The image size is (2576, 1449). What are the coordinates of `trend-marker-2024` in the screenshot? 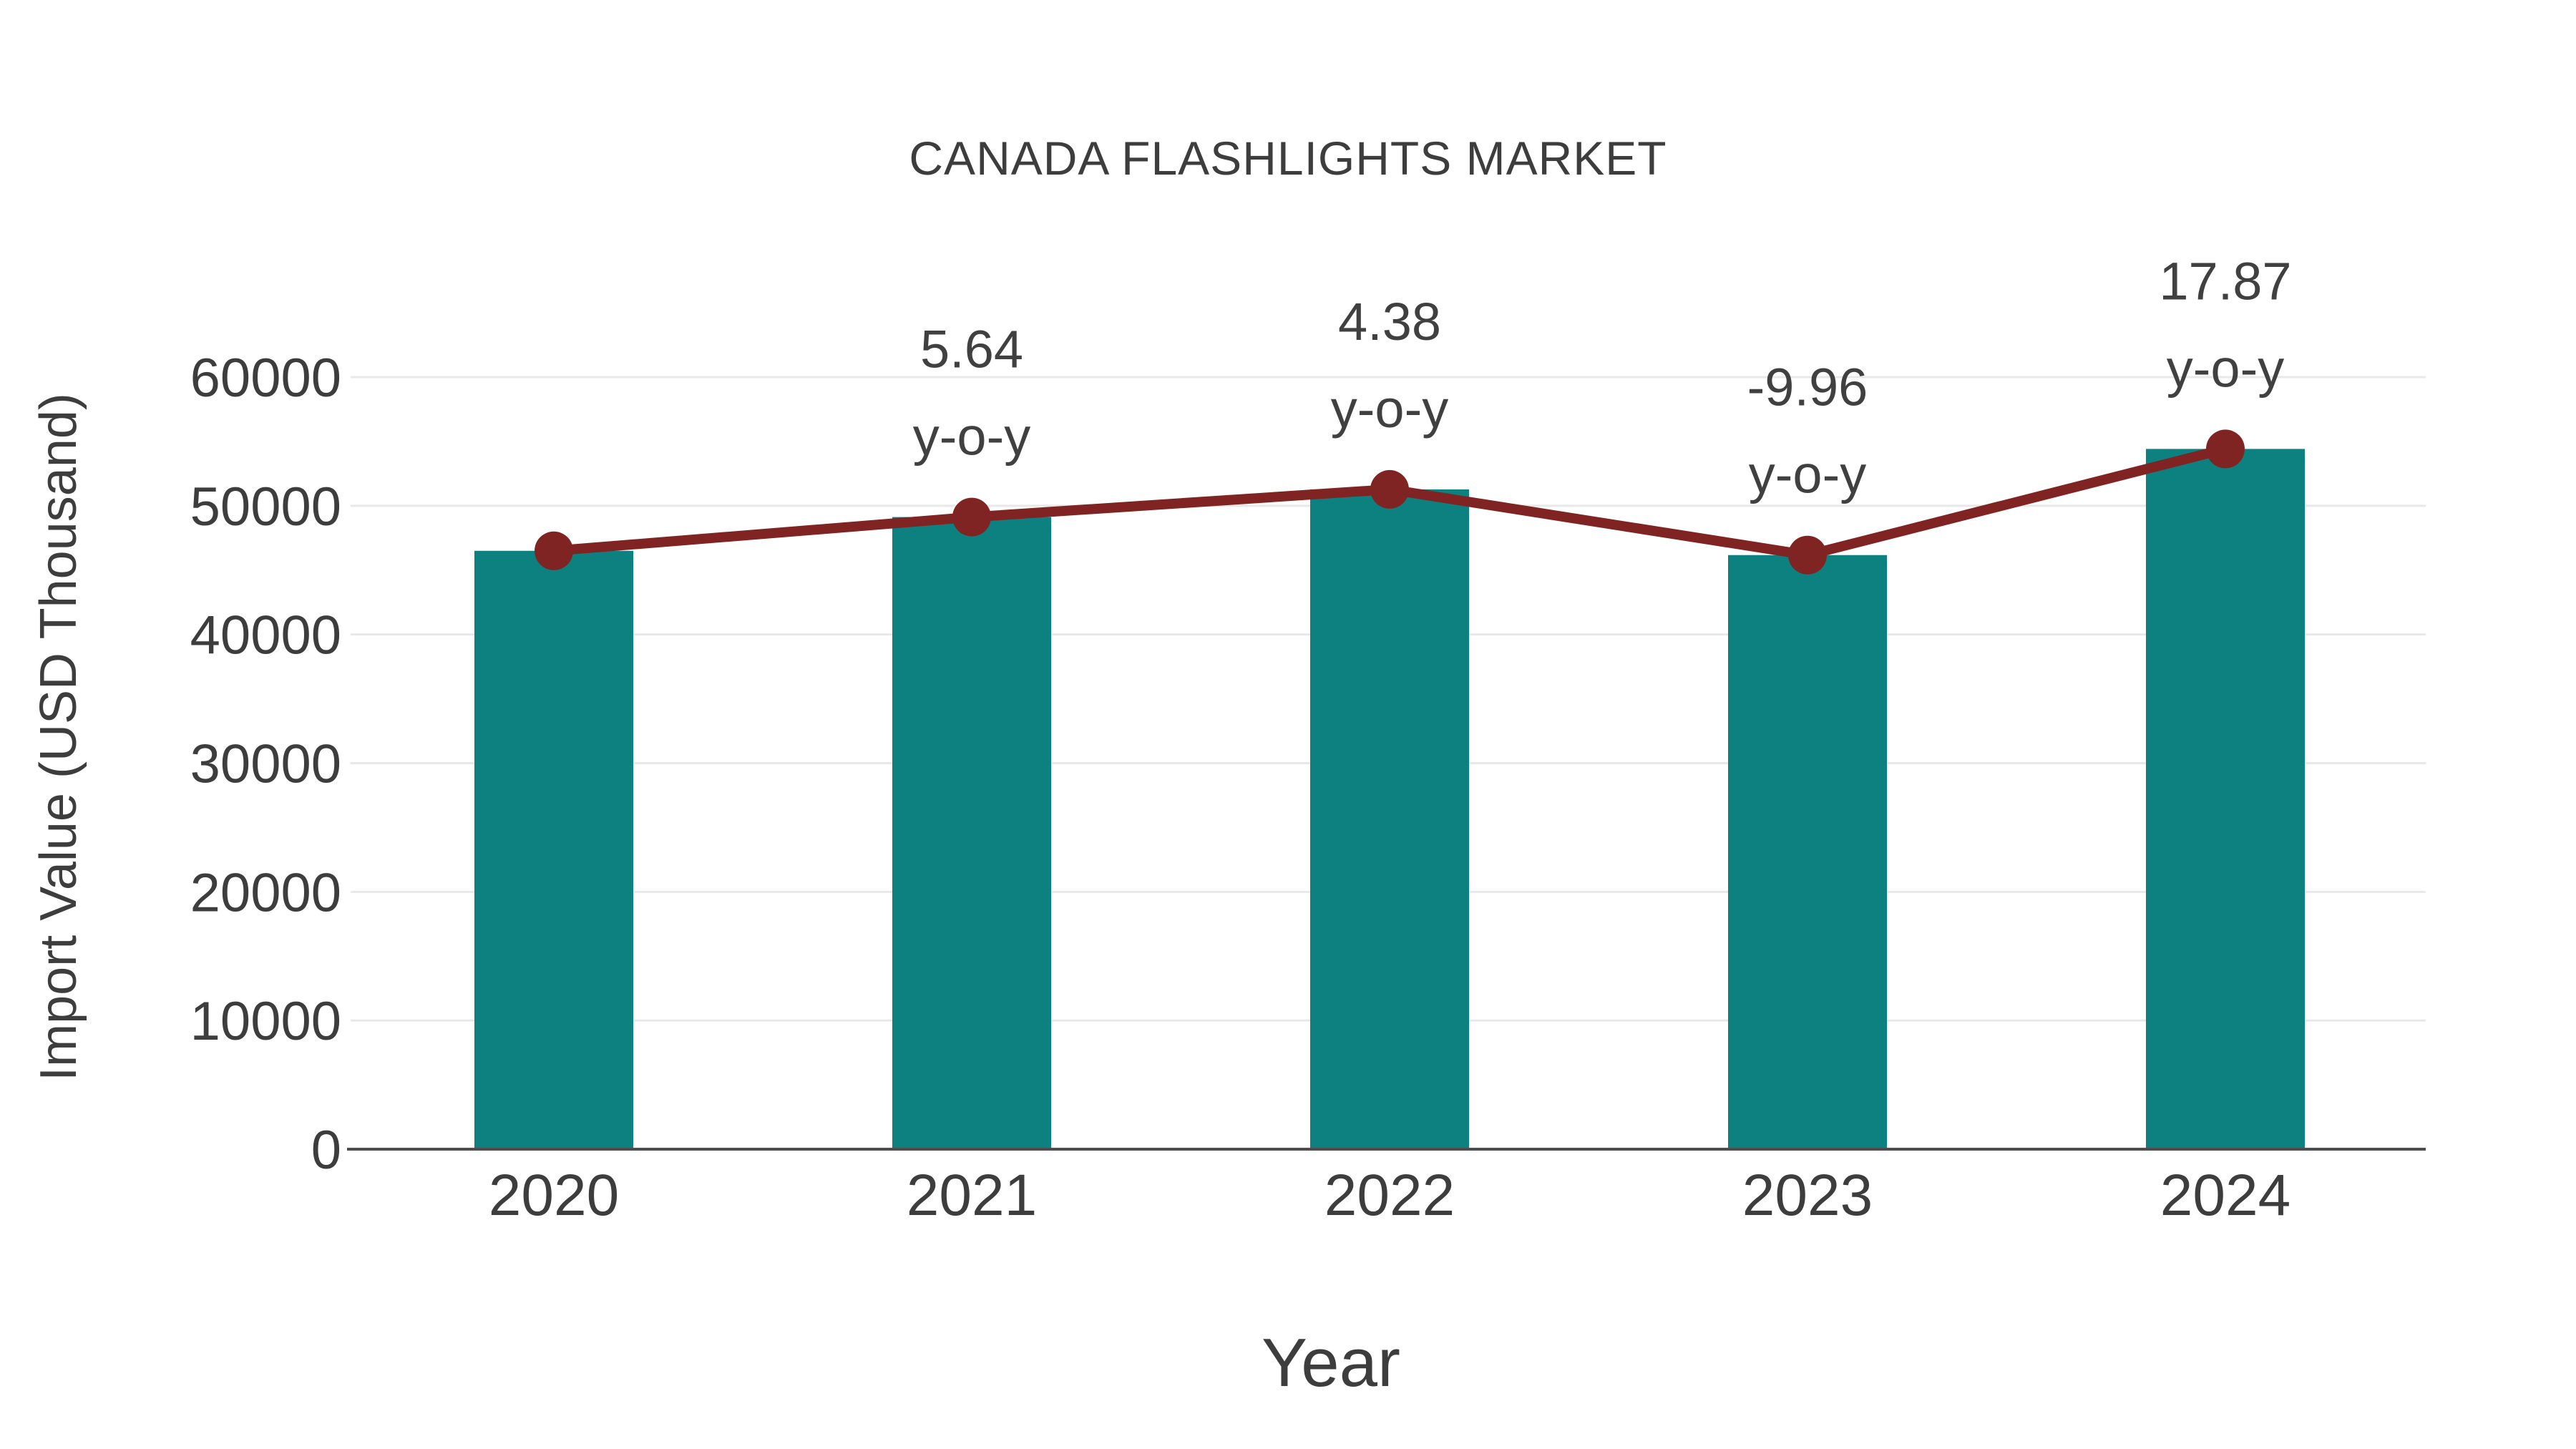 It's located at (2225, 449).